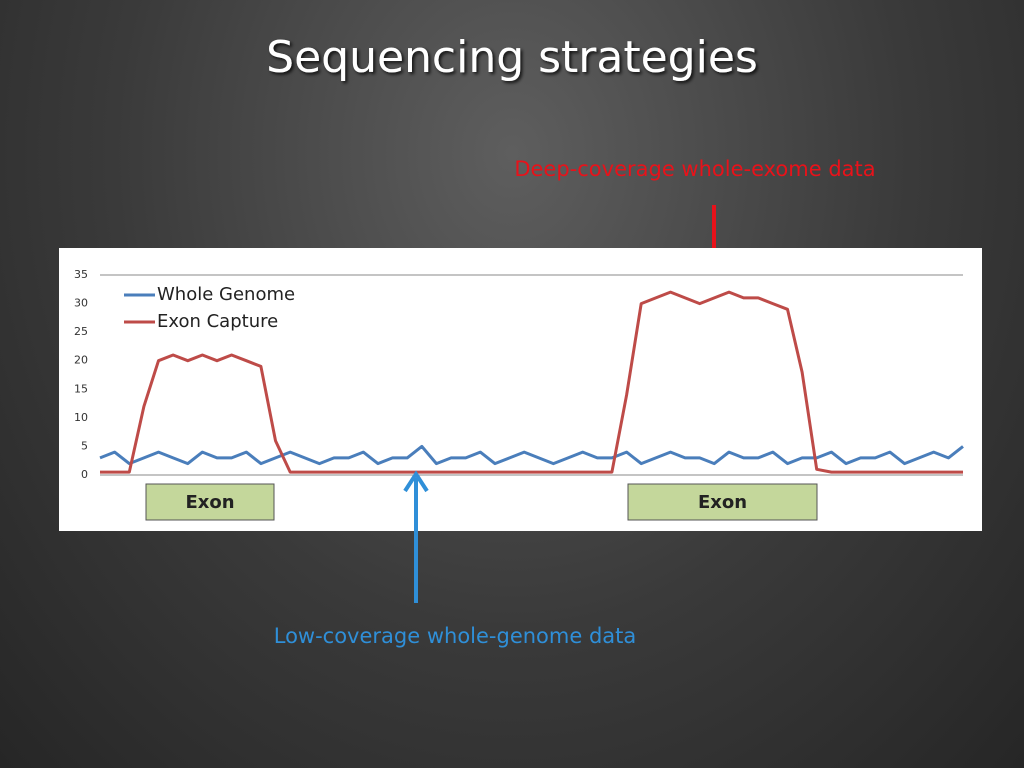 The width and height of the screenshot is (1024, 772). Describe the element at coordinates (81, 417) in the screenshot. I see `y-tick-label: 10` at that location.